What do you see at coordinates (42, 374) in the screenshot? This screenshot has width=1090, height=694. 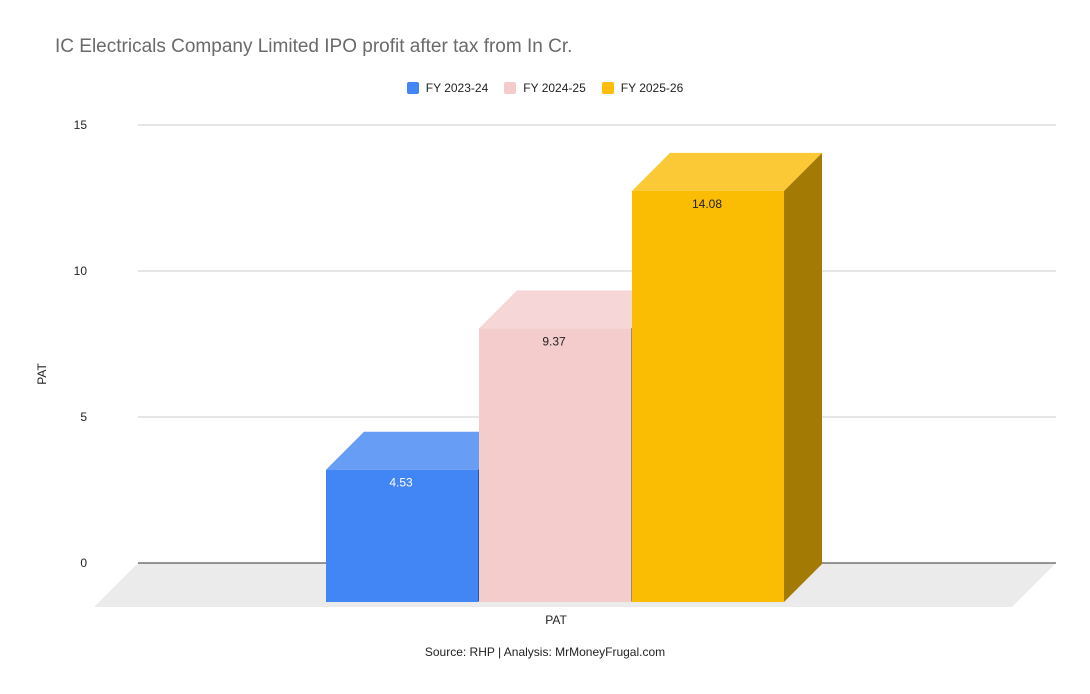 I see `y-axis-label: PAT` at bounding box center [42, 374].